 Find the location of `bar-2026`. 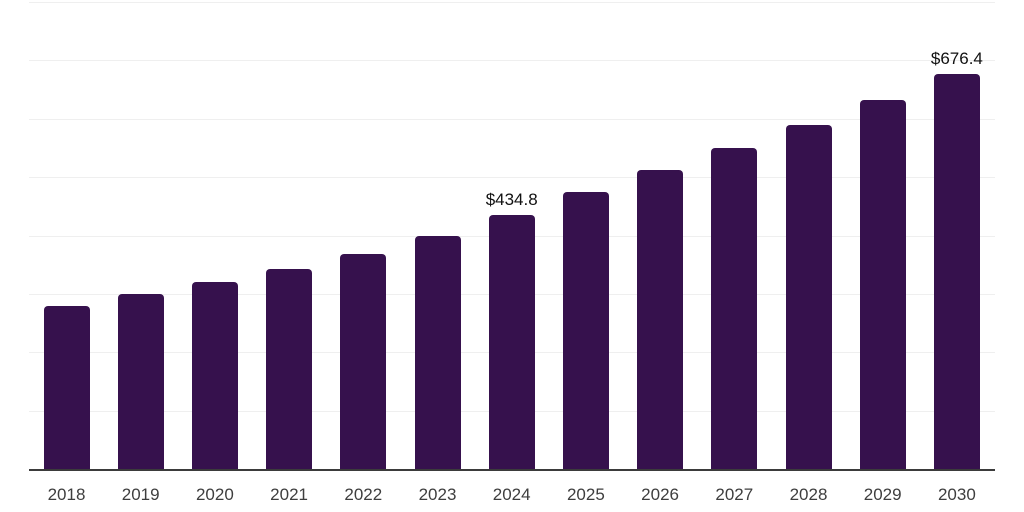

bar-2026 is located at coordinates (660, 319).